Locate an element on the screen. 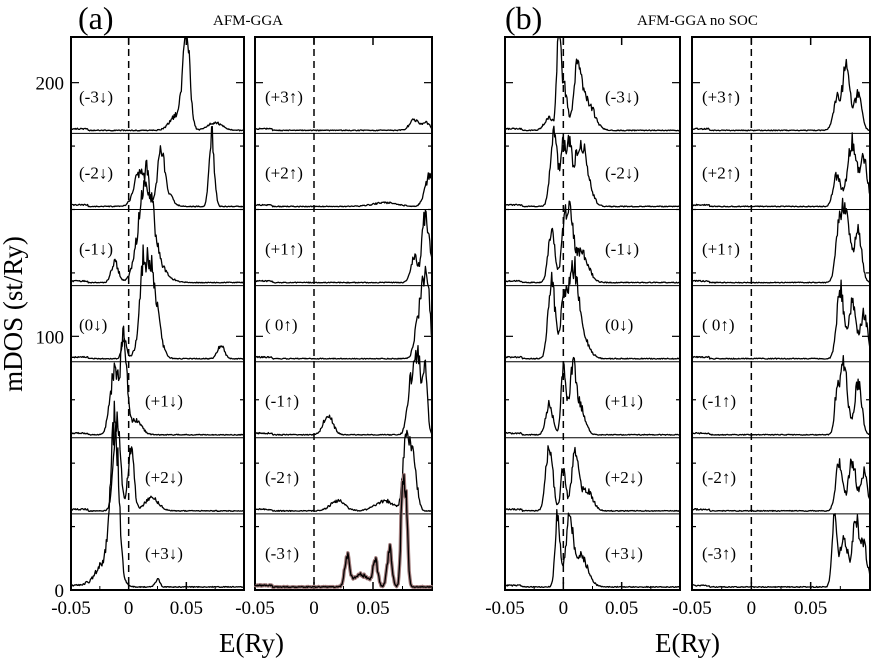 The image size is (872, 665). panel-b-left-channel-label: (0↓) is located at coordinates (619, 325).